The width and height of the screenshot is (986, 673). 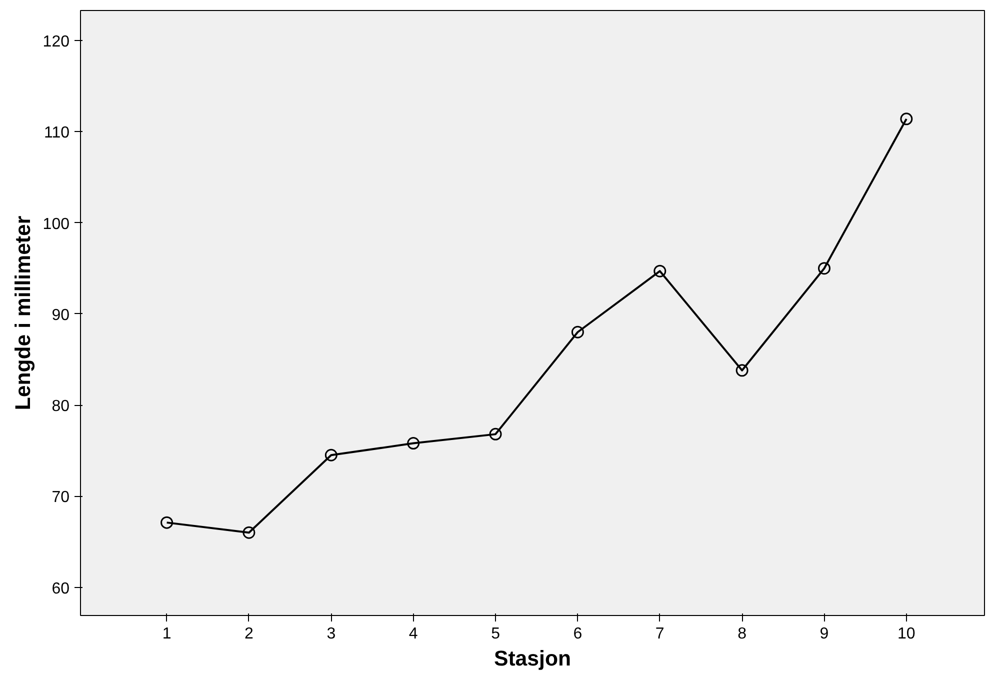 I want to click on x-tick-label: 5, so click(x=495, y=634).